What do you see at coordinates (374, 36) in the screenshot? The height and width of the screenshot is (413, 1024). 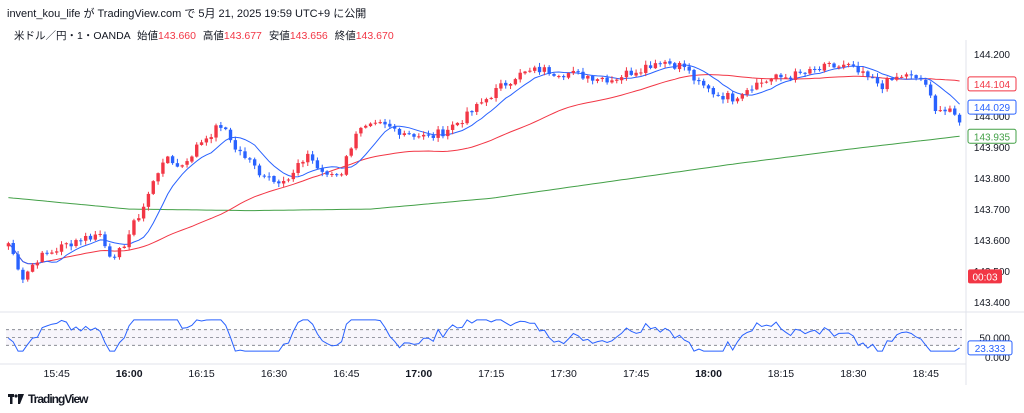 I see `close-value: 143.670` at bounding box center [374, 36].